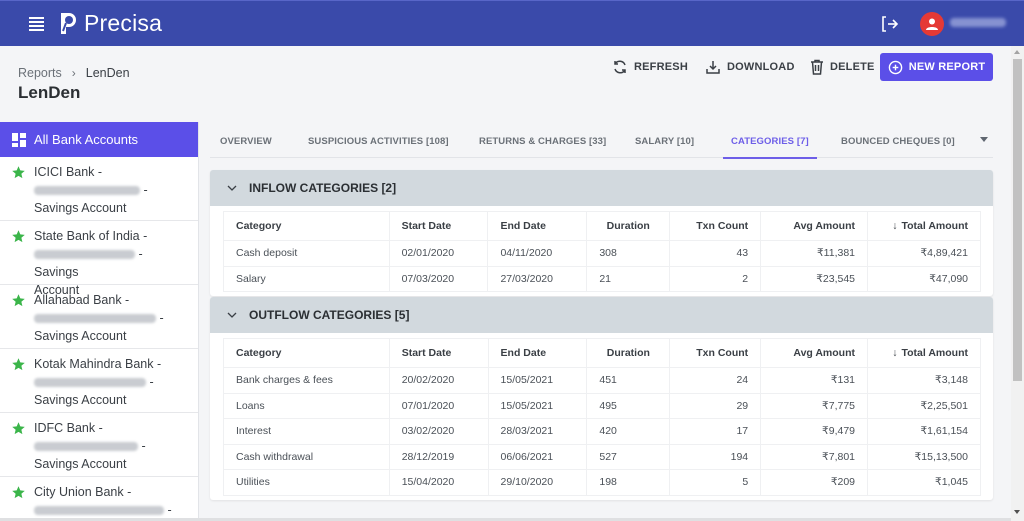 Image resolution: width=1024 pixels, height=521 pixels. I want to click on cell-start-date: 07/01/2020, so click(438, 405).